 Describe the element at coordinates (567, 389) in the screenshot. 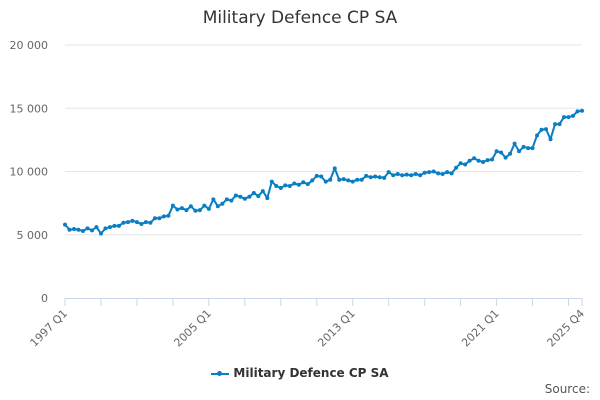

I see `source-label: Source:` at that location.